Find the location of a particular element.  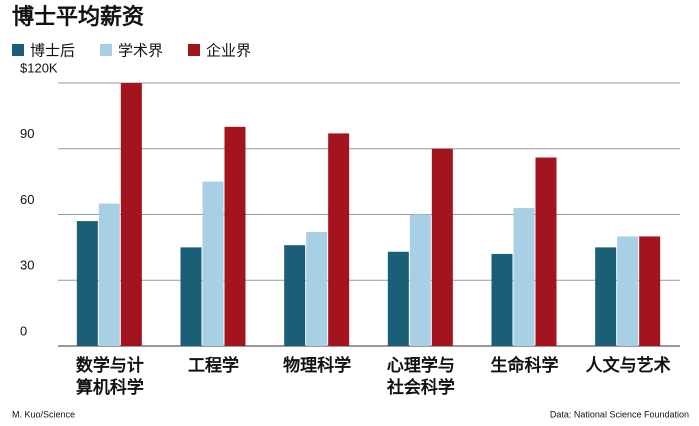

credit: M. Kuo/Science is located at coordinates (43, 414).